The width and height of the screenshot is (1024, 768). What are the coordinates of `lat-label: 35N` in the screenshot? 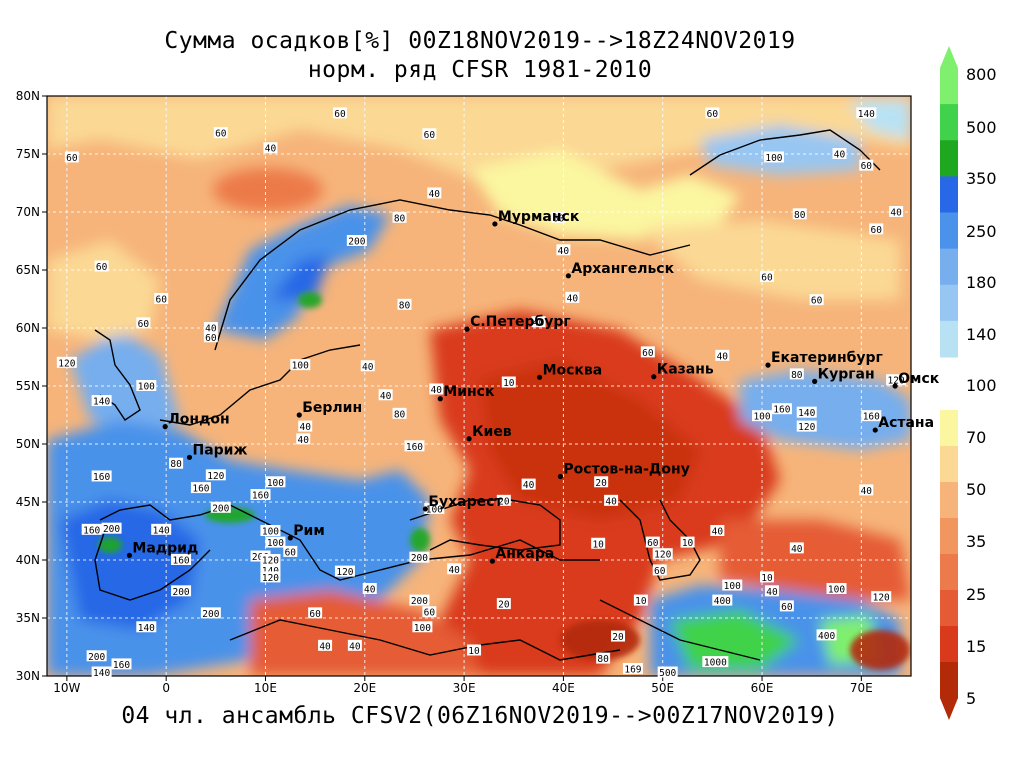 It's located at (28, 618).